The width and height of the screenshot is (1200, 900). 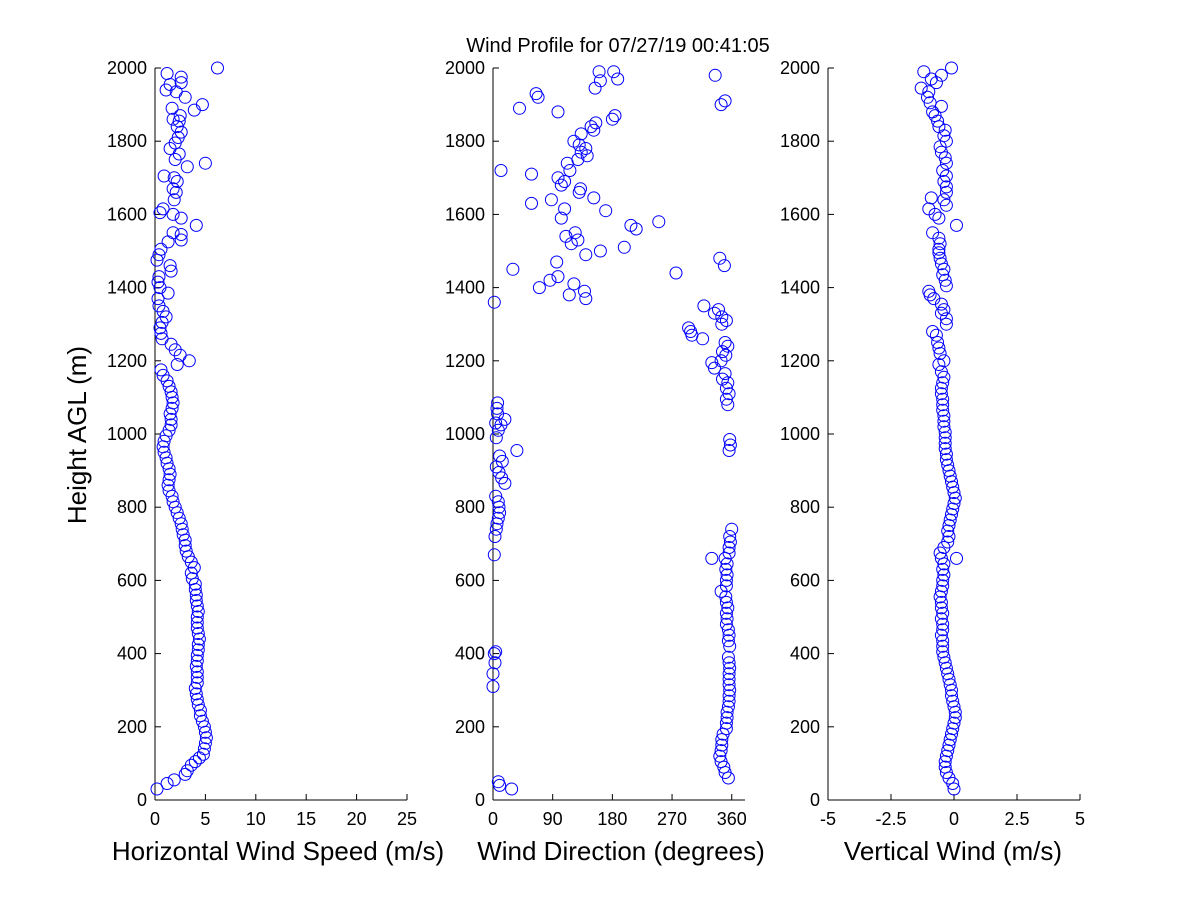 What do you see at coordinates (470, 507) in the screenshot?
I see `y-tick-label: 800` at bounding box center [470, 507].